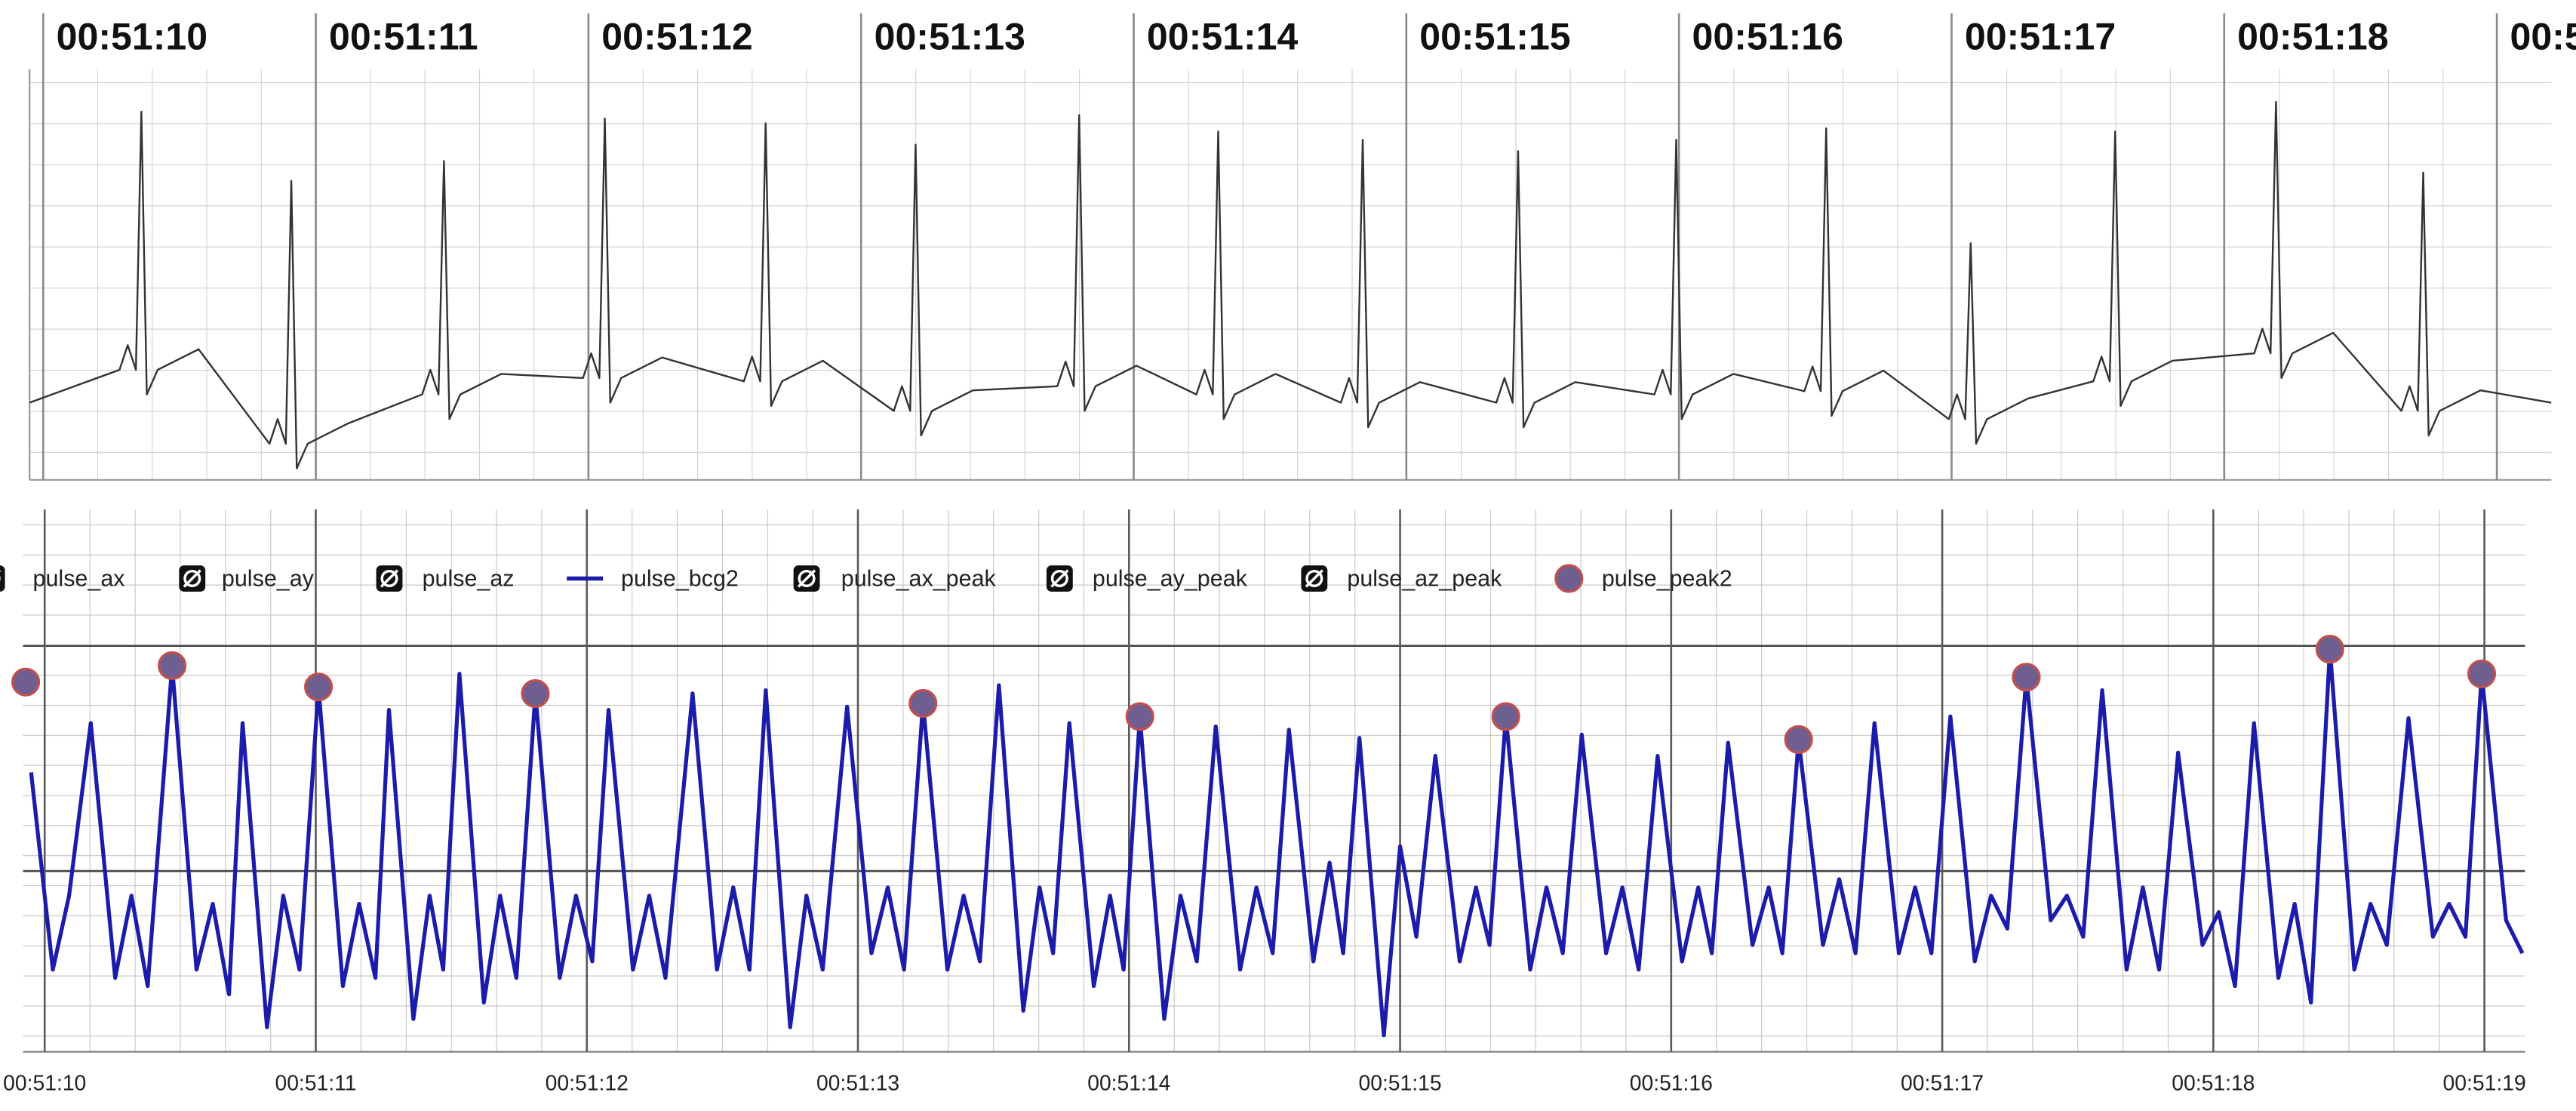 This screenshot has height=1111, width=2576. What do you see at coordinates (1170, 579) in the screenshot?
I see `legend-label: pulse_ay_peak` at bounding box center [1170, 579].